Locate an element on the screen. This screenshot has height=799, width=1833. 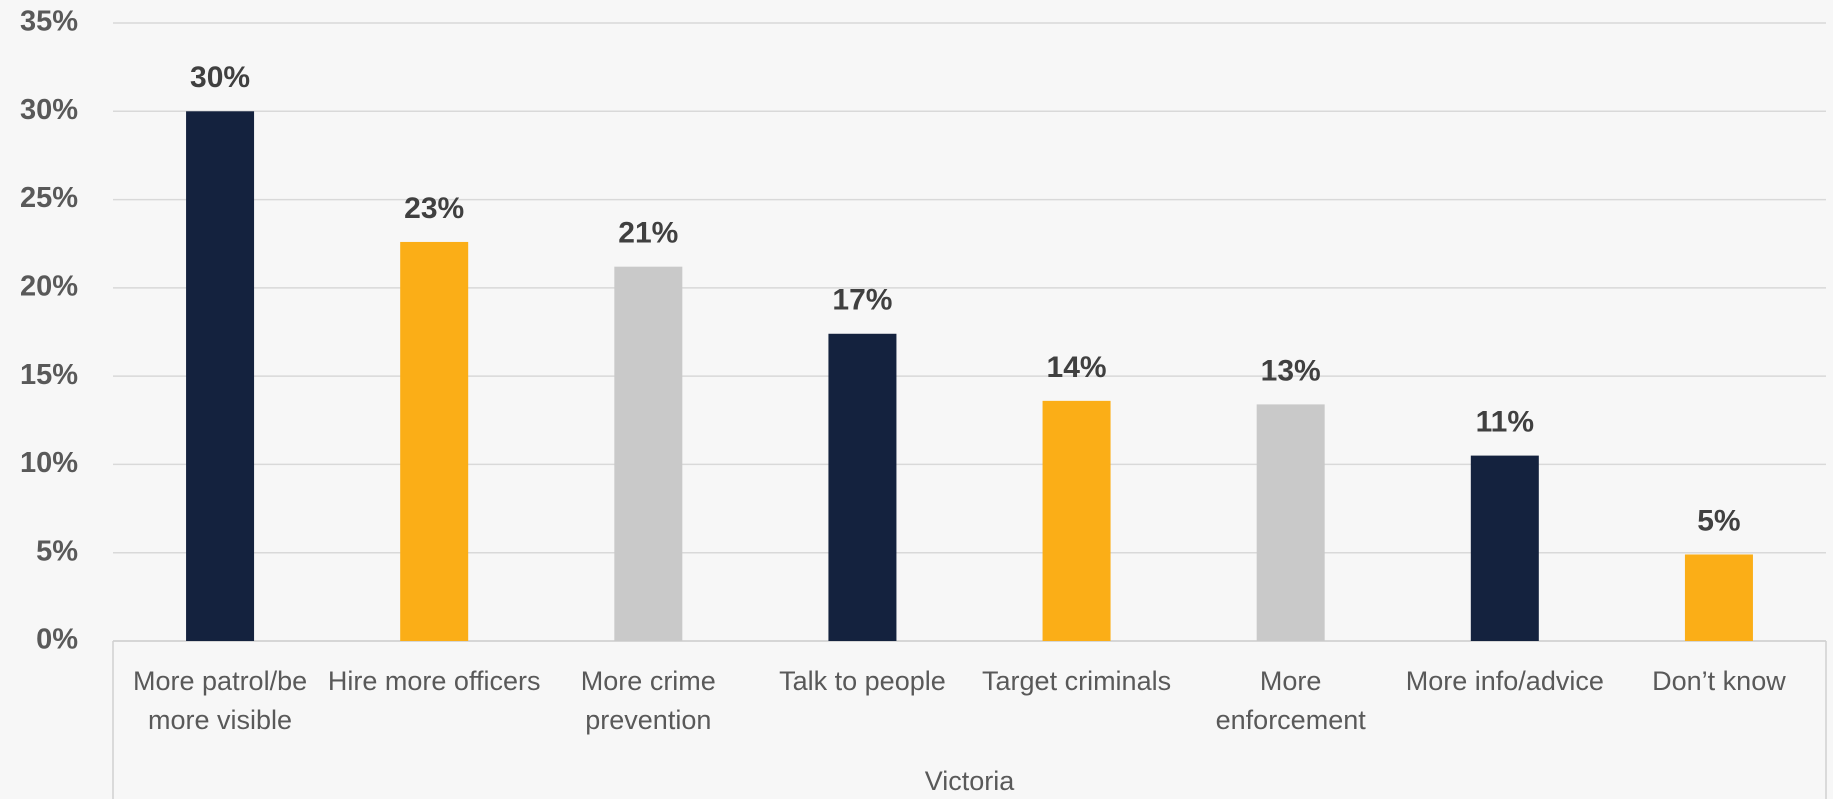
x-tick-label: Target criminals is located at coordinates (1077, 681).